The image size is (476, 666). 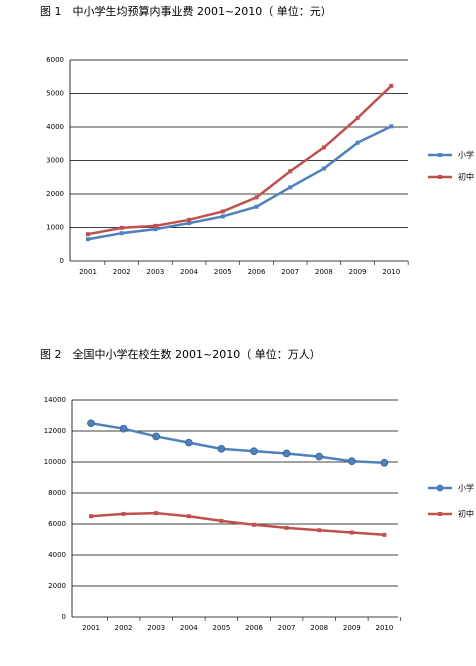 I want to click on y-tick-label: 14000, so click(x=55, y=400).